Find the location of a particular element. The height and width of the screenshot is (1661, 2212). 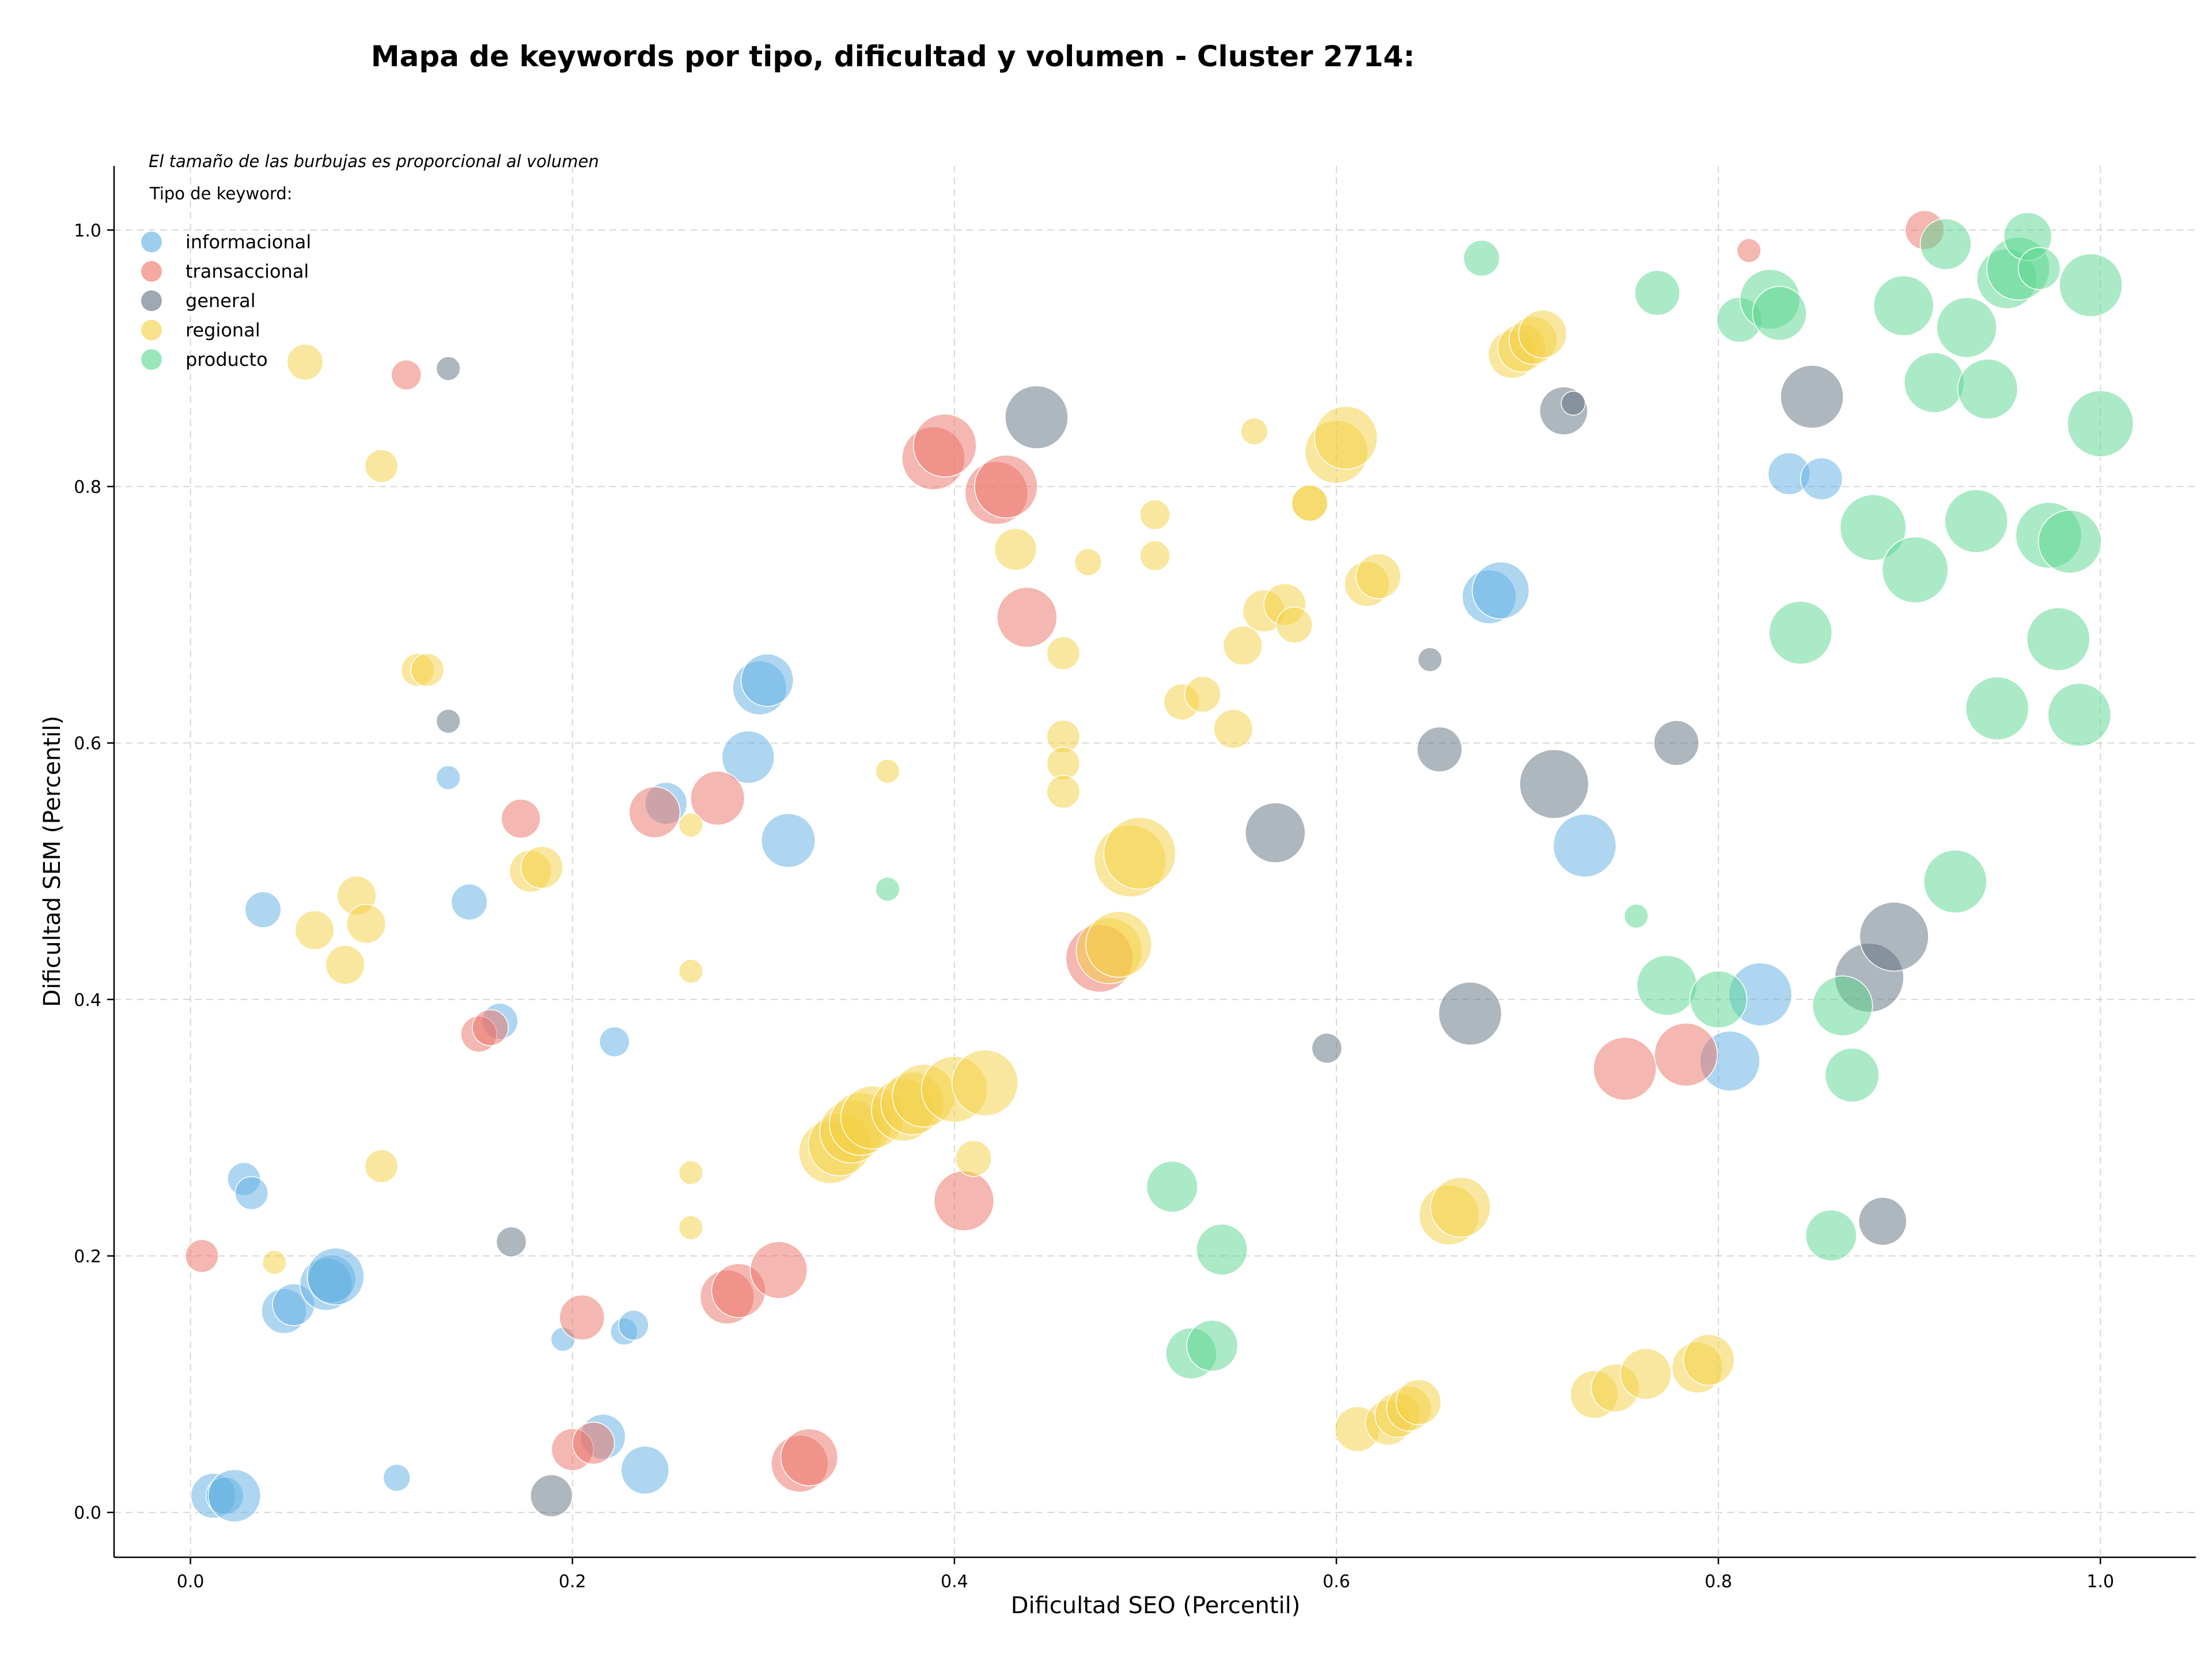

x-axis-label: Dificultad SEO (Percentil) is located at coordinates (1156, 1605).